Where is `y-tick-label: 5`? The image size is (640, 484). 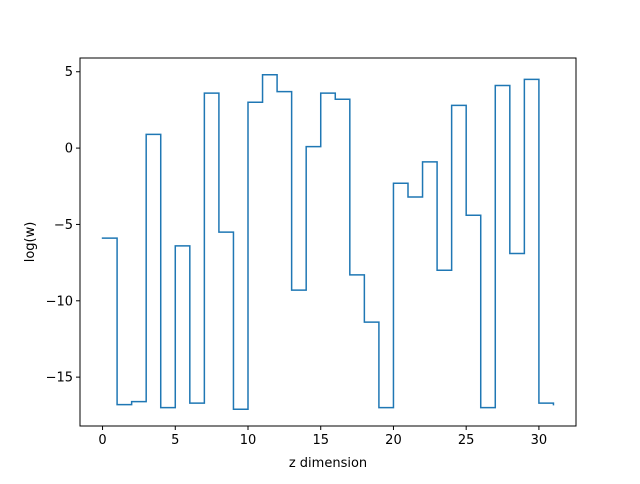 y-tick-label: 5 is located at coordinates (69, 72).